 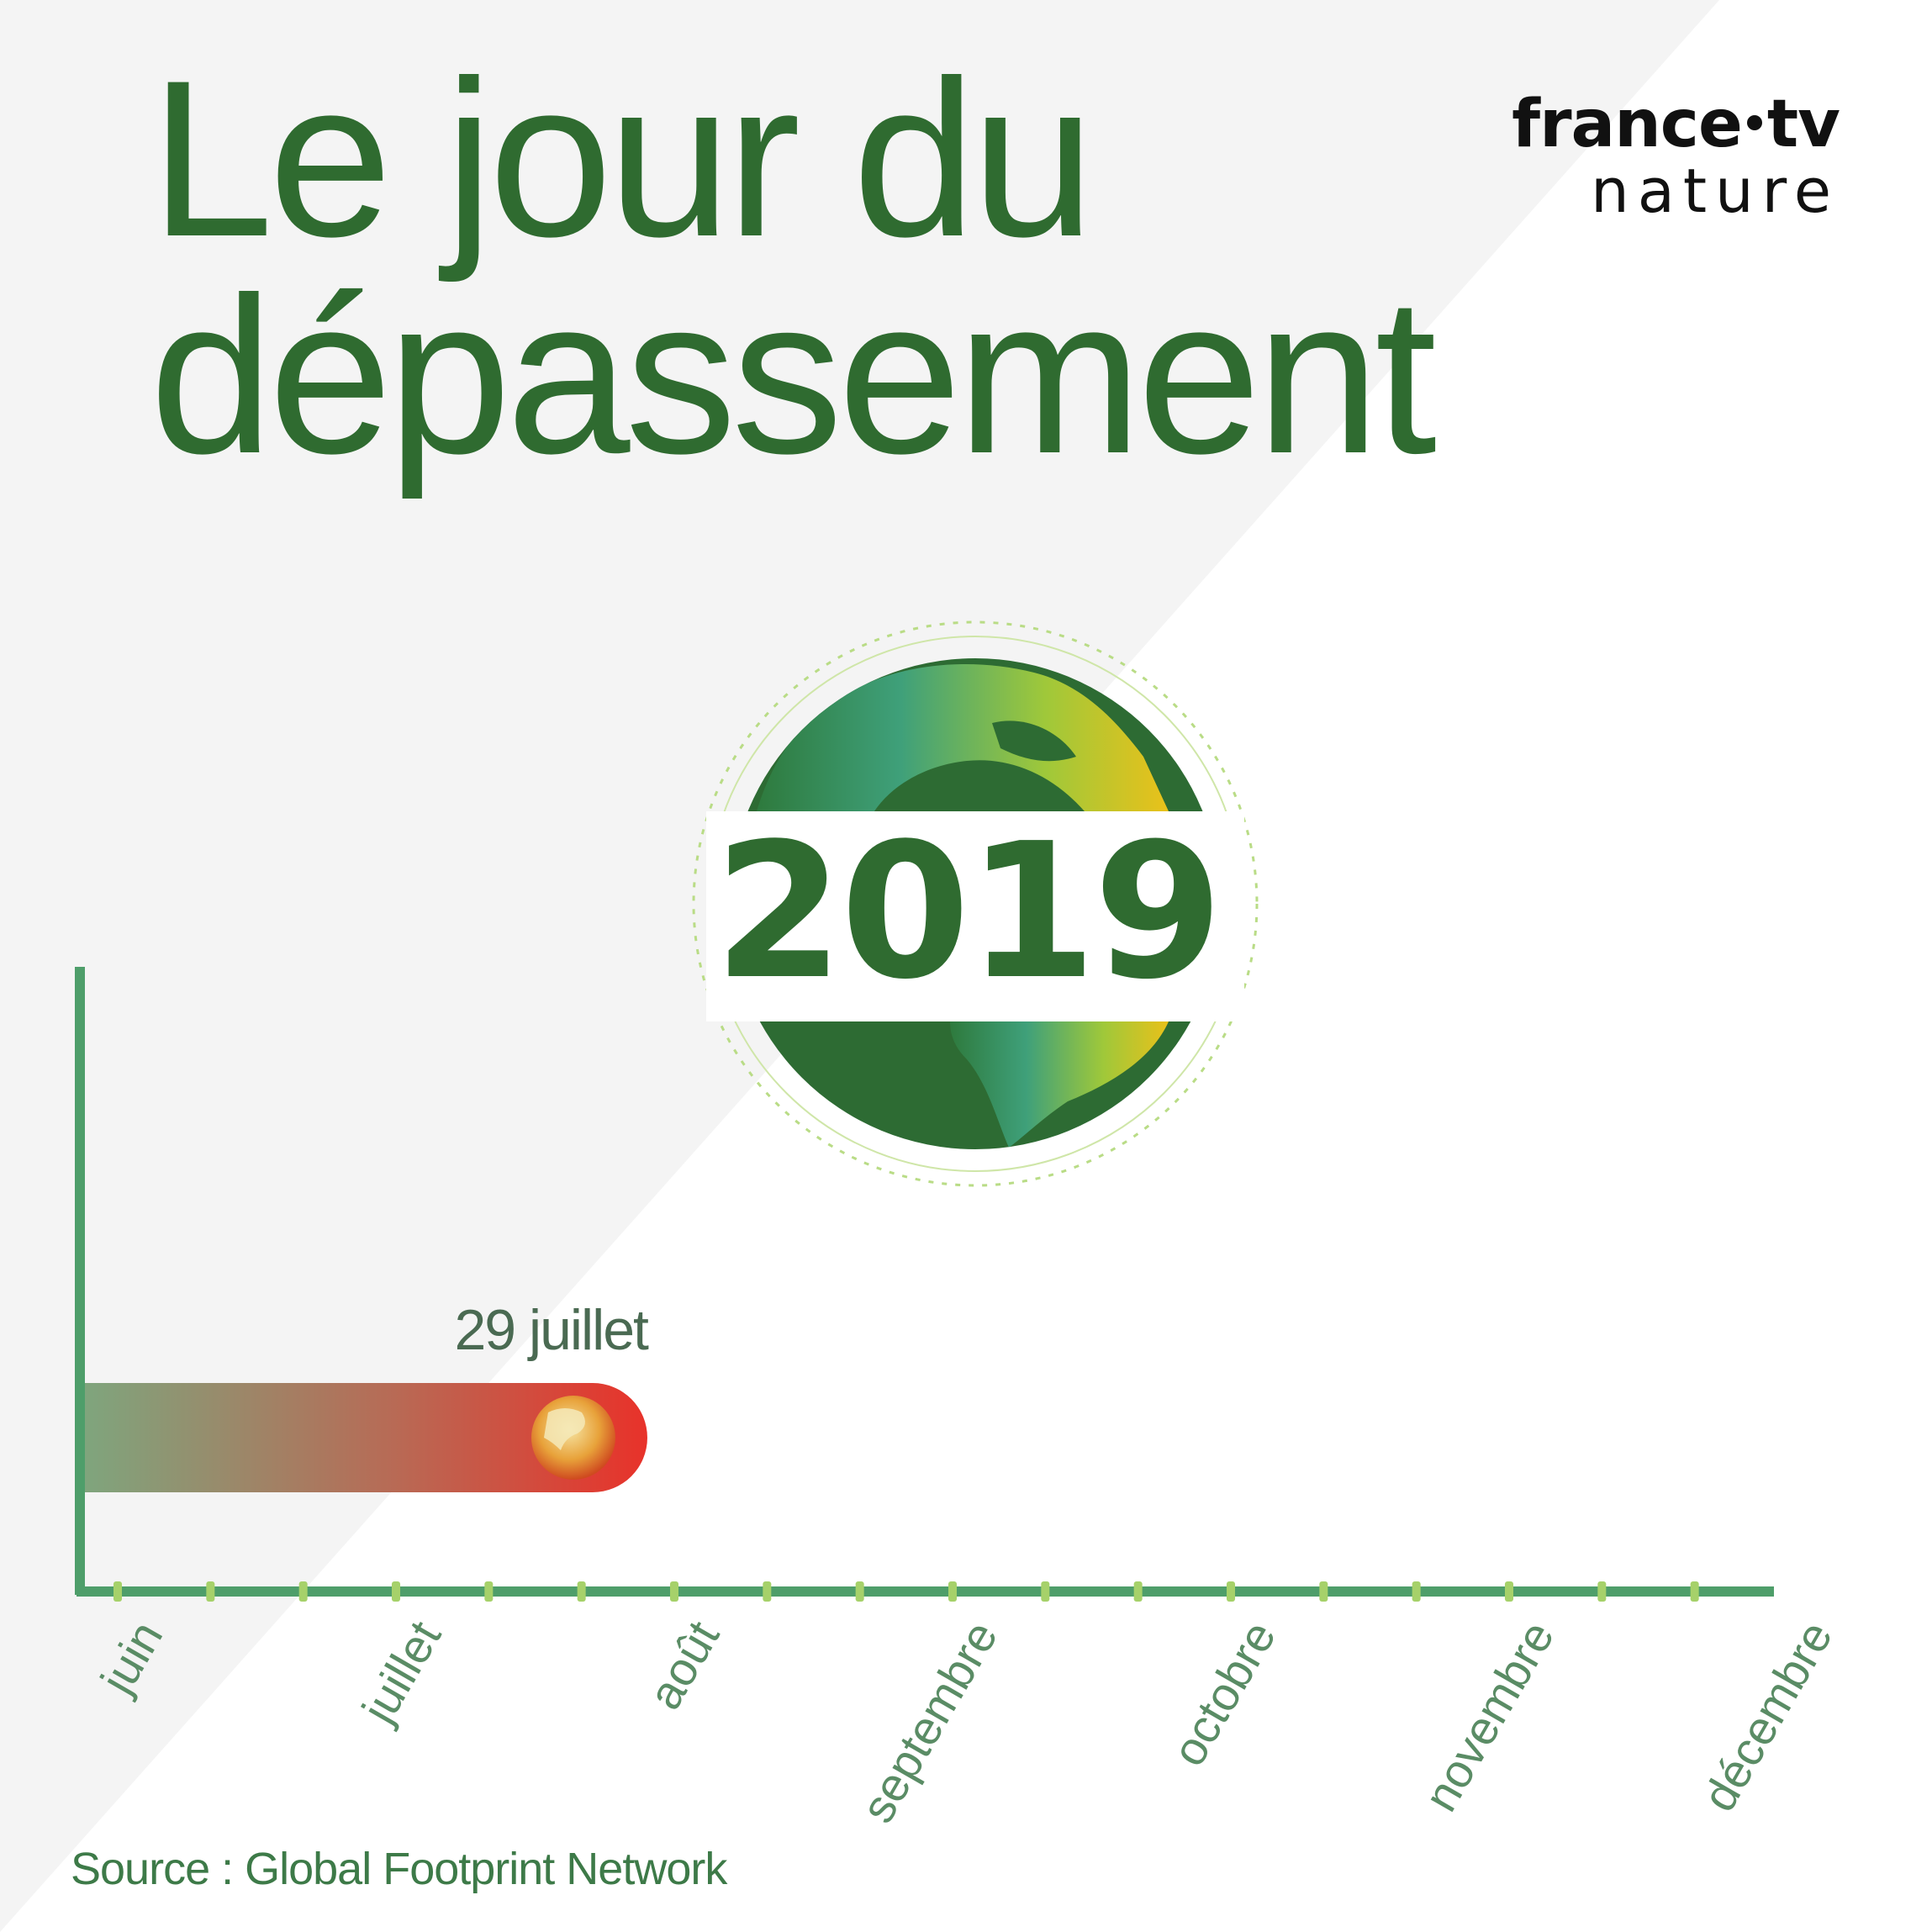 What do you see at coordinates (564, 1429) in the screenshot?
I see `mini-globe-continent` at bounding box center [564, 1429].